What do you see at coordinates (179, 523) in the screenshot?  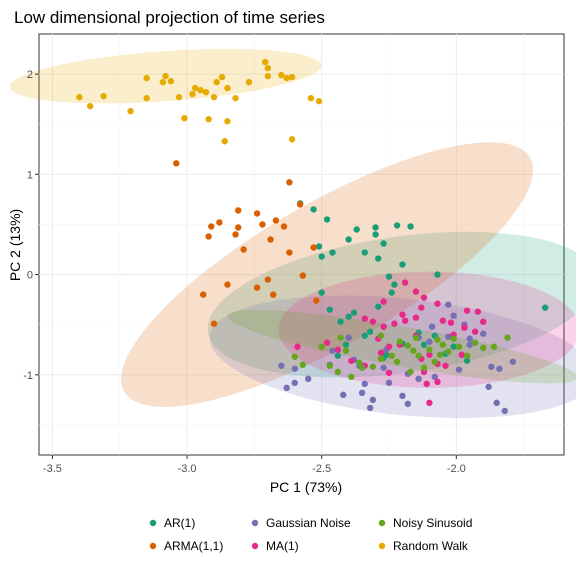 I see `legend-label: AR(1)` at bounding box center [179, 523].